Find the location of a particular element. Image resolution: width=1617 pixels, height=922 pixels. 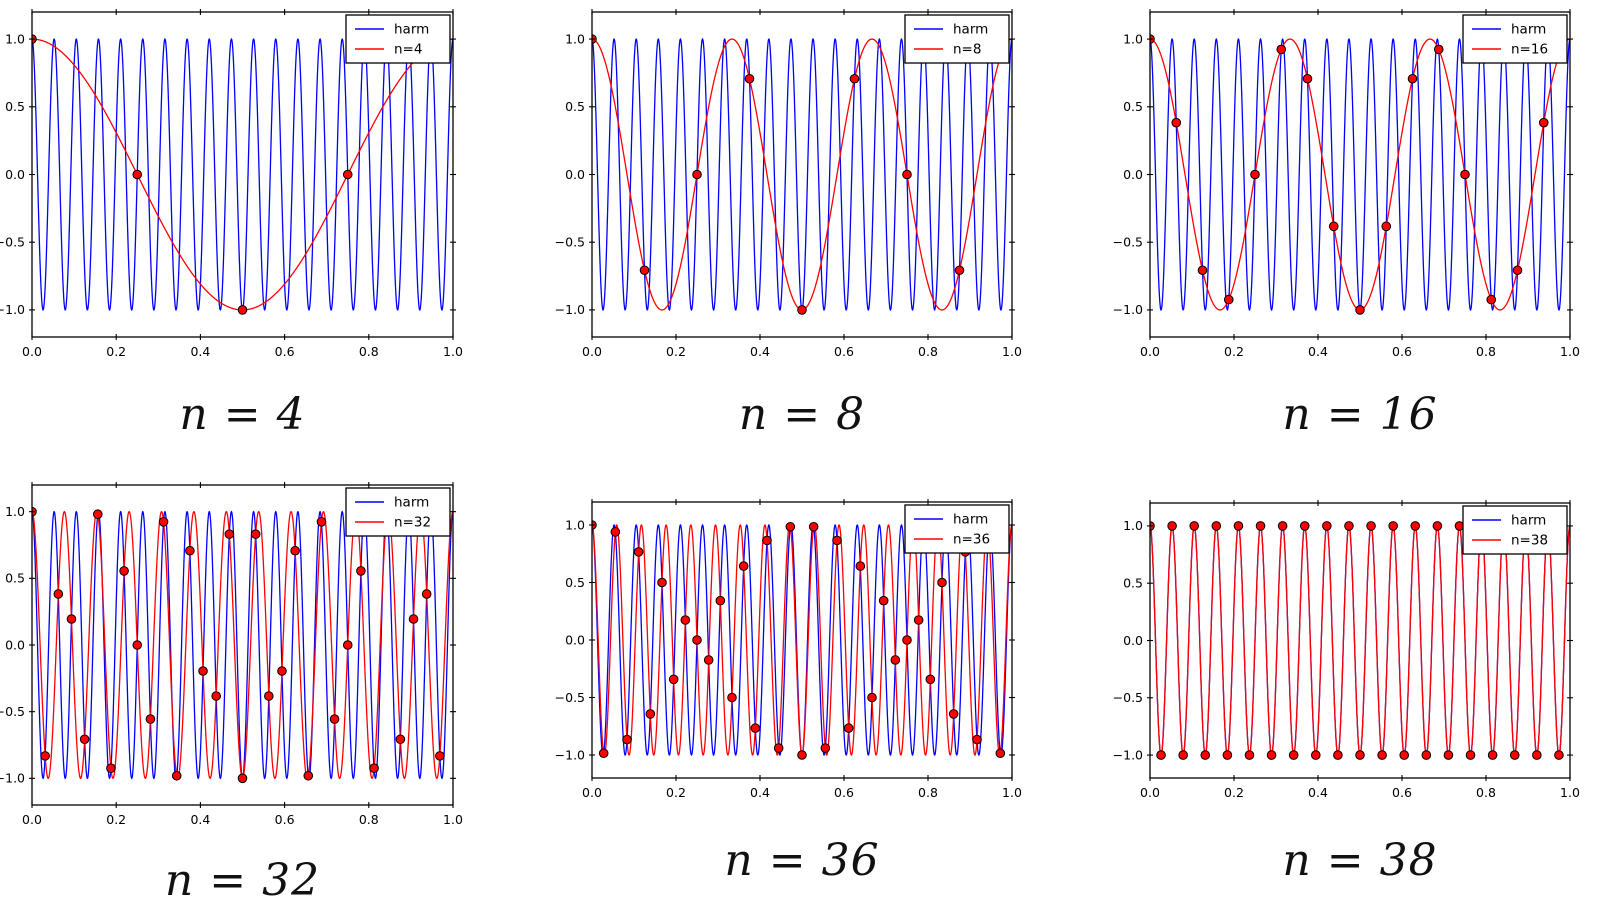

legend-label: n=8 is located at coordinates (967, 50).